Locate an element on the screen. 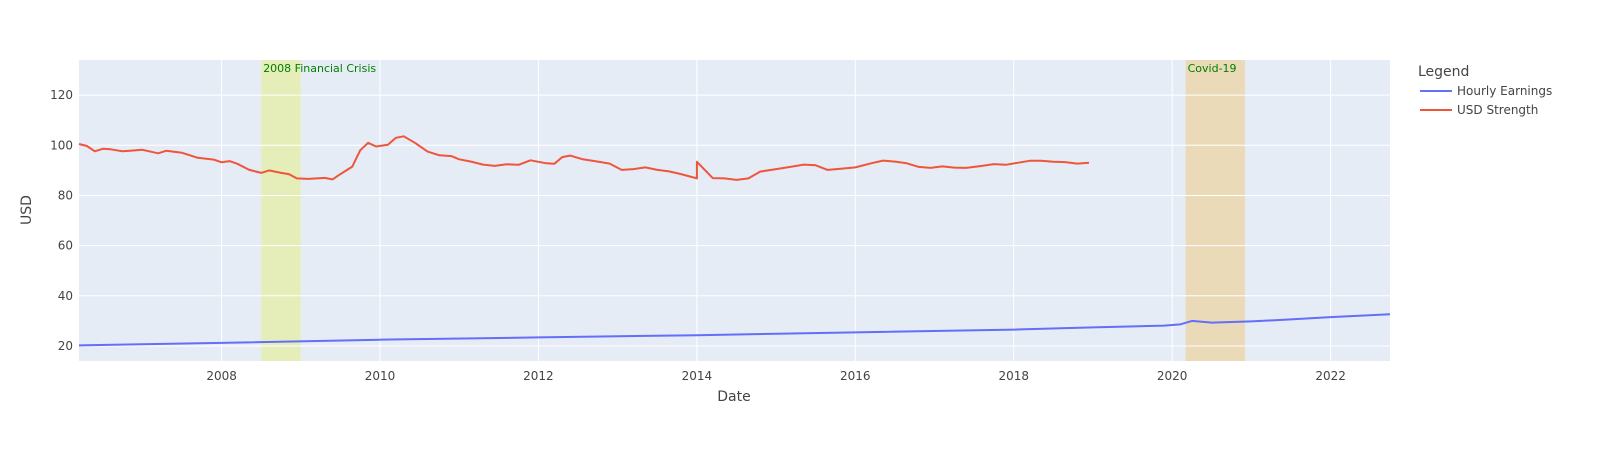  y-tick-label: 120 is located at coordinates (61, 95).